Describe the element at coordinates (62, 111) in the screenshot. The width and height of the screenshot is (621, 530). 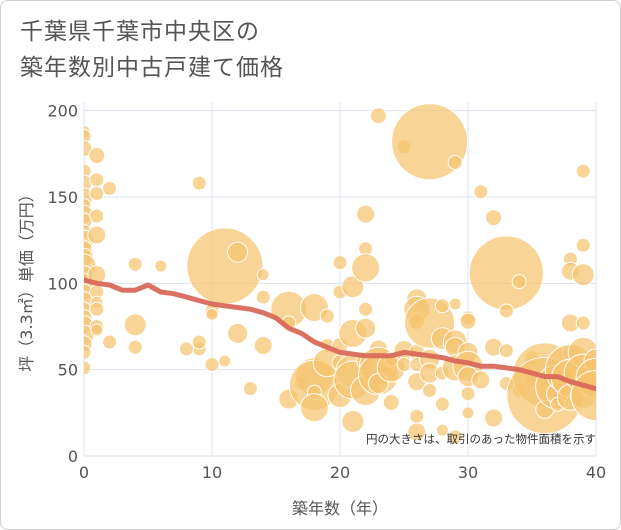
I see `y-tick-label: 200` at that location.